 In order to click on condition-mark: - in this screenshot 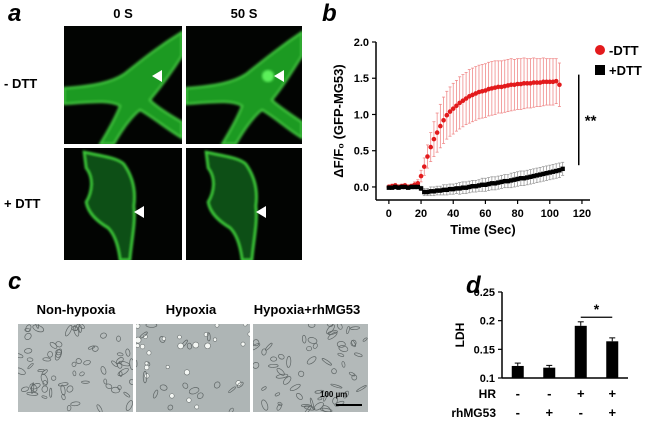, I will do `click(518, 412)`.